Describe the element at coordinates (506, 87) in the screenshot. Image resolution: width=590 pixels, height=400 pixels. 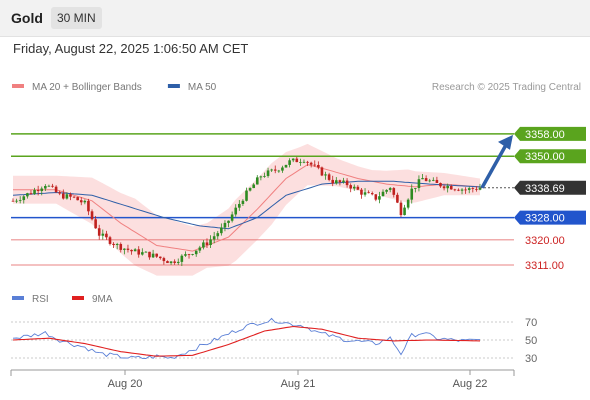
I see `credit-text: Research © 2025 Trading Central` at that location.